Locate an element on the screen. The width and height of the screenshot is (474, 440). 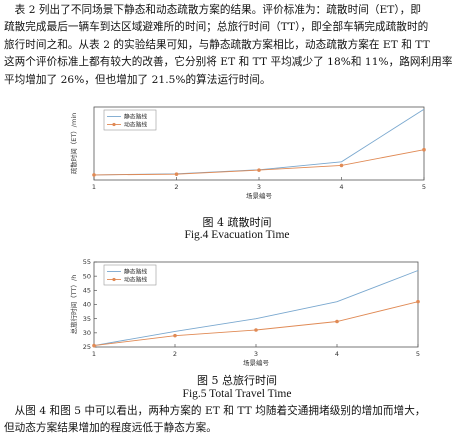
text-line: 但动态方案结果增加的程度远低于静态方案。 is located at coordinates (110, 428).